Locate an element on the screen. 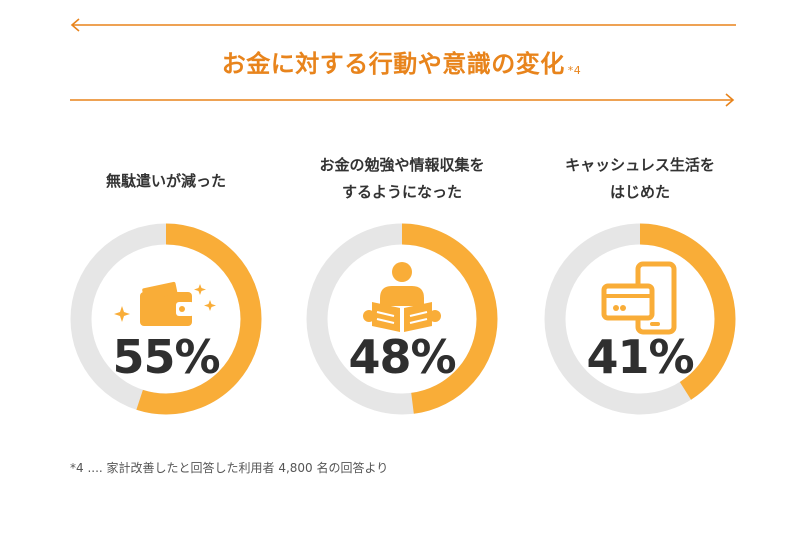 The height and width of the screenshot is (544, 803). stat-label-line2: するようになった is located at coordinates (401, 192).